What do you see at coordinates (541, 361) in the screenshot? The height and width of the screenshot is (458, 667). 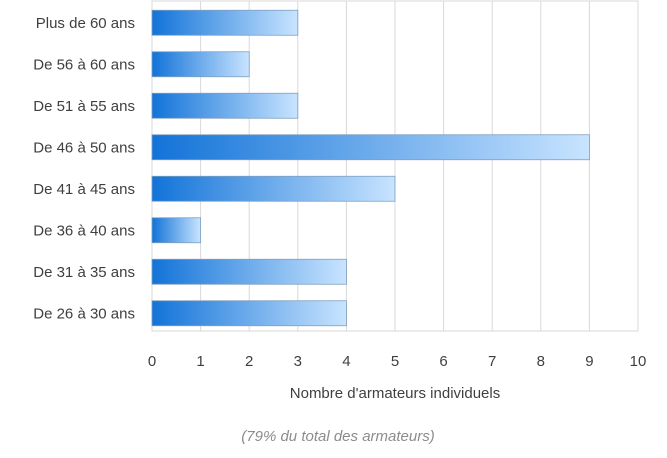 I see `x-tick-label-8: 8` at bounding box center [541, 361].